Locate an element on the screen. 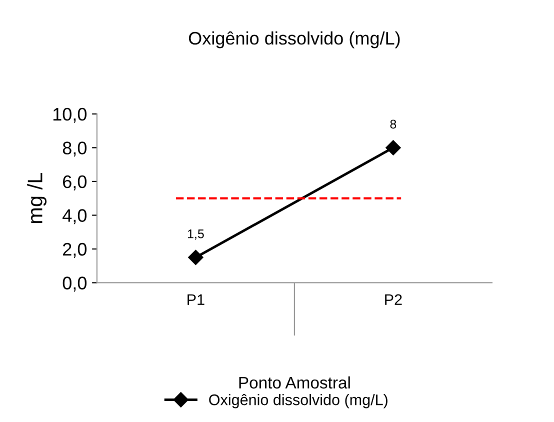  y-tick-label: 8,0 is located at coordinates (74, 149).